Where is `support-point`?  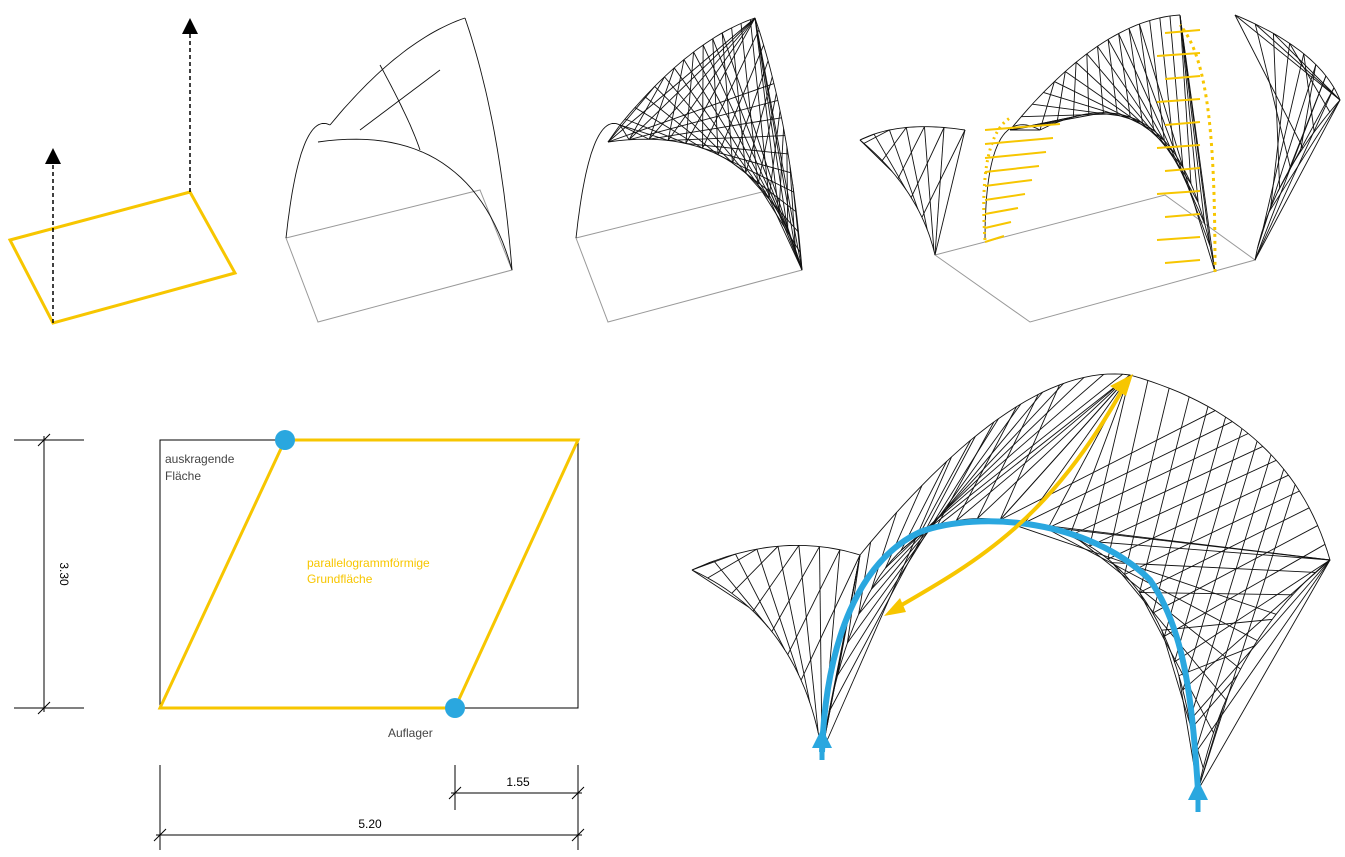 support-point is located at coordinates (285, 440).